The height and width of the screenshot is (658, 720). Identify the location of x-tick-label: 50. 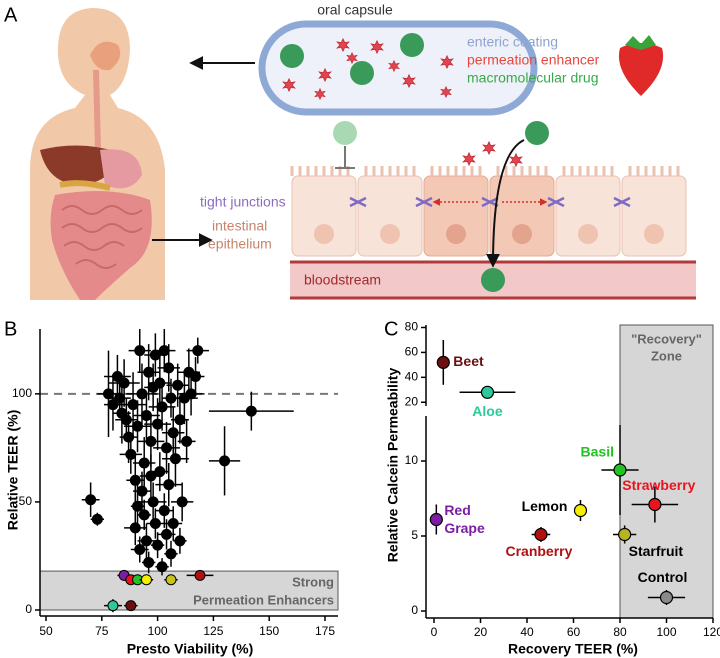
(46, 631).